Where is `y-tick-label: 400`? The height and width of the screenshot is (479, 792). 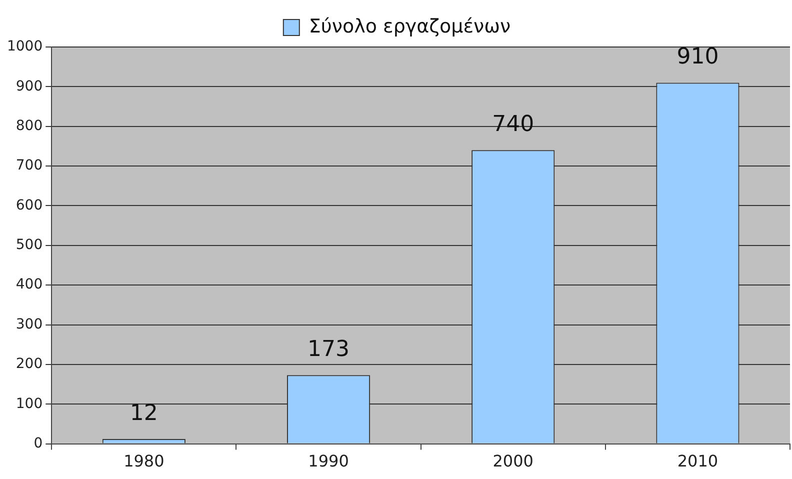 y-tick-label: 400 is located at coordinates (29, 284).